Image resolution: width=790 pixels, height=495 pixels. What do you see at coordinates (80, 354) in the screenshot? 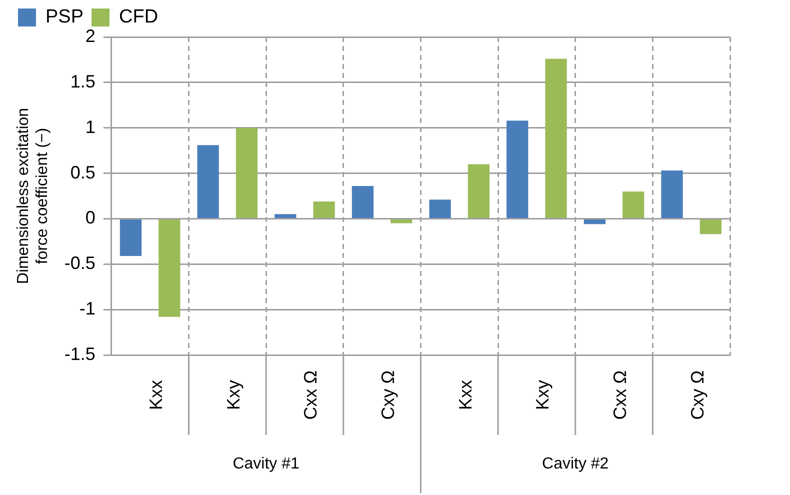
I see `y-tick-label: -1.5` at bounding box center [80, 354].